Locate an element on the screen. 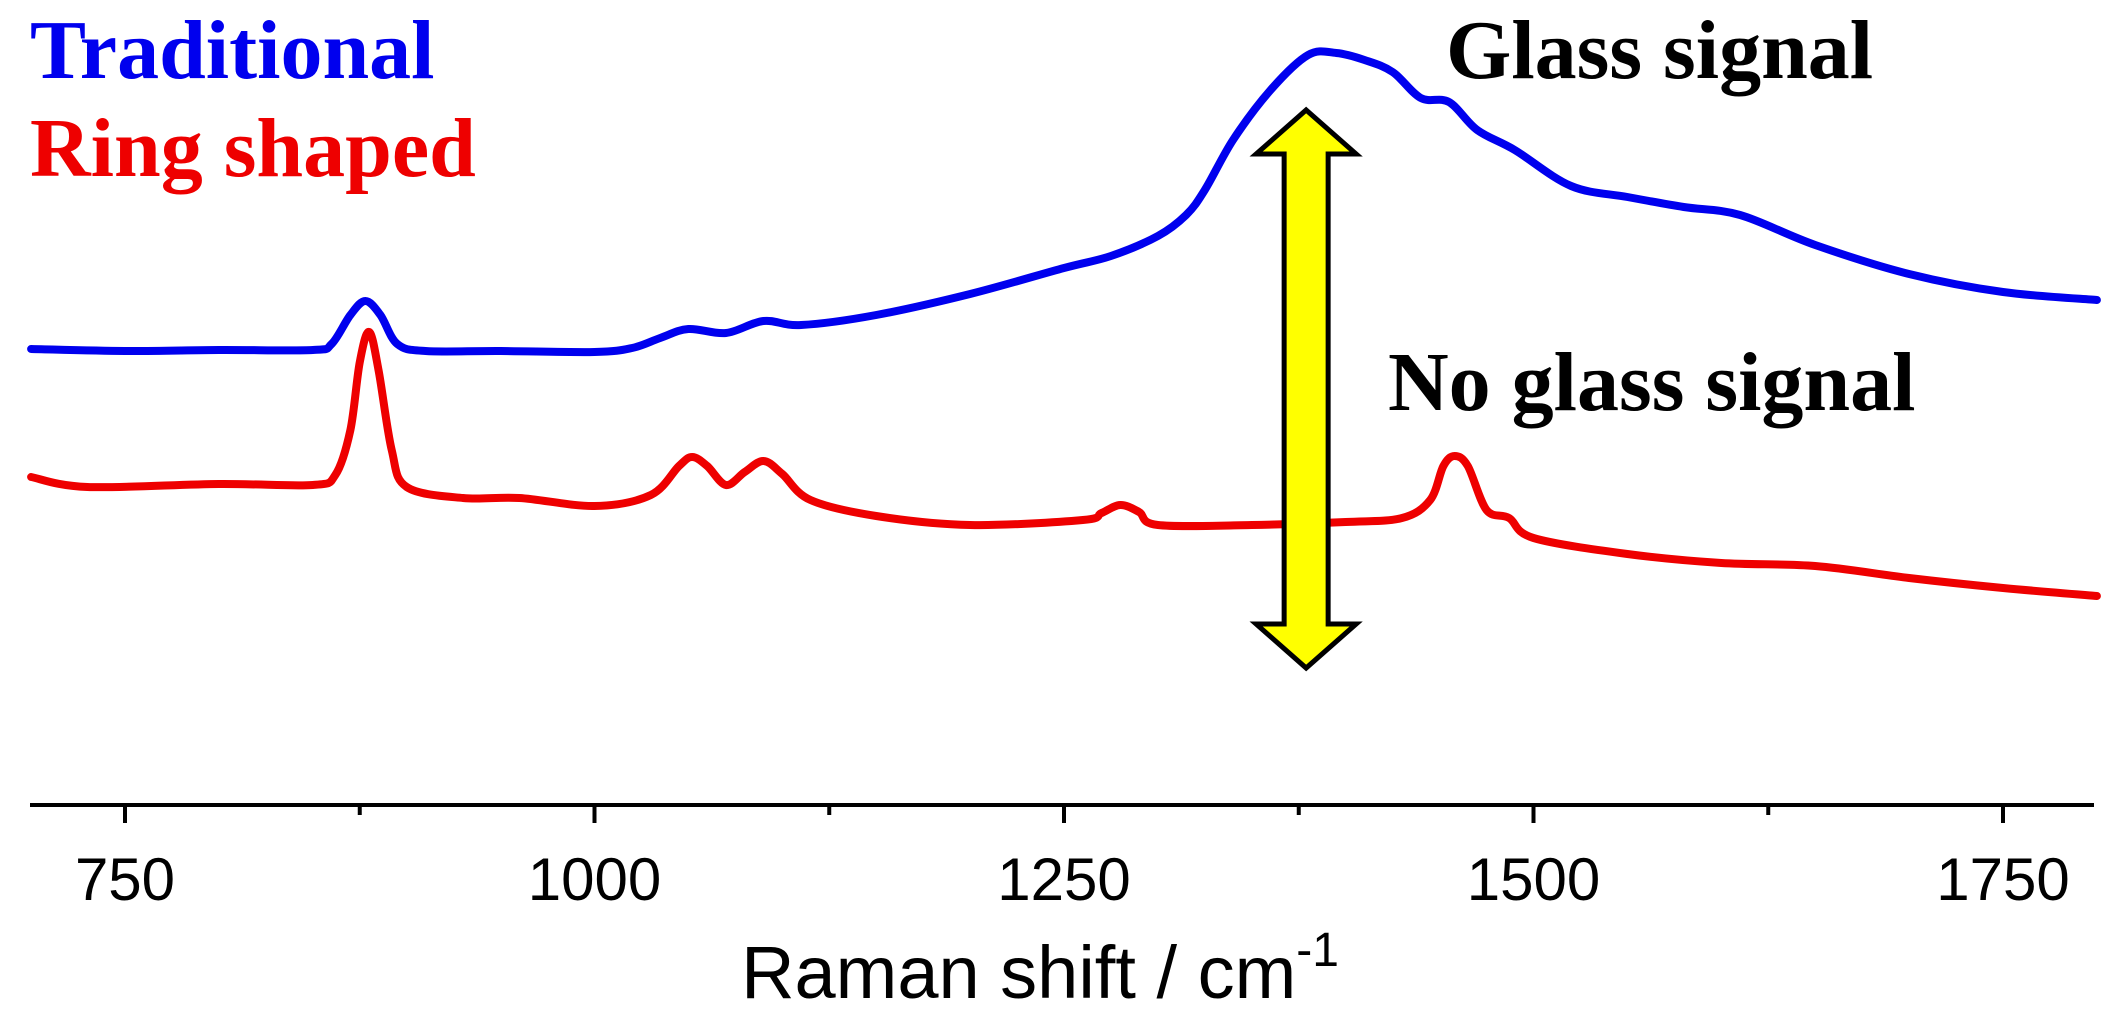 This screenshot has width=2104, height=1010. x-axis-title-superscript: -1 is located at coordinates (1317, 950).